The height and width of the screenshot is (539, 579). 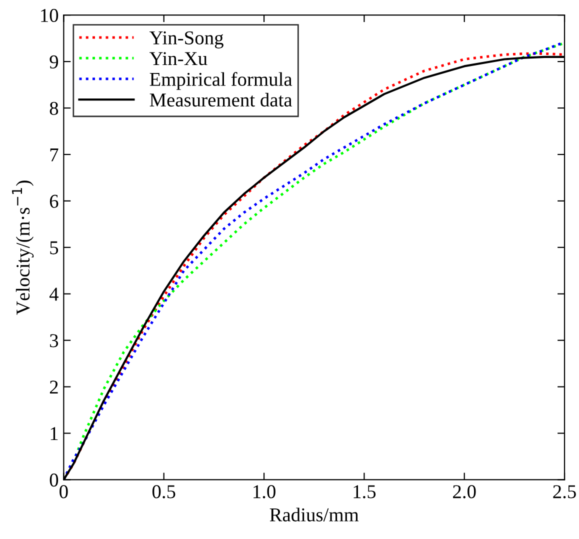 I want to click on x-tick-label: 0.5, so click(x=164, y=491).